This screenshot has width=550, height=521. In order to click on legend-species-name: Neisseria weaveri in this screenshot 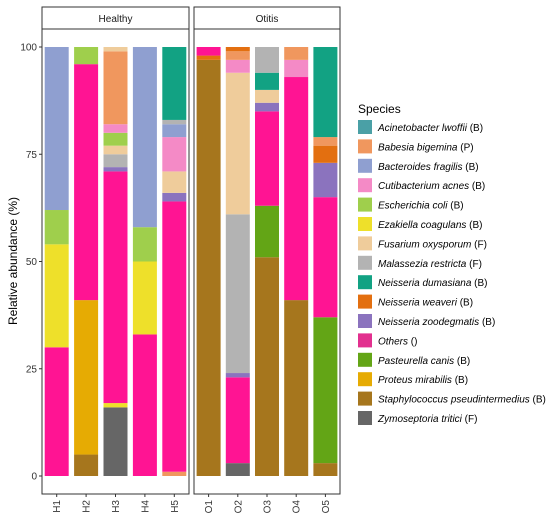, I will do `click(418, 303)`.